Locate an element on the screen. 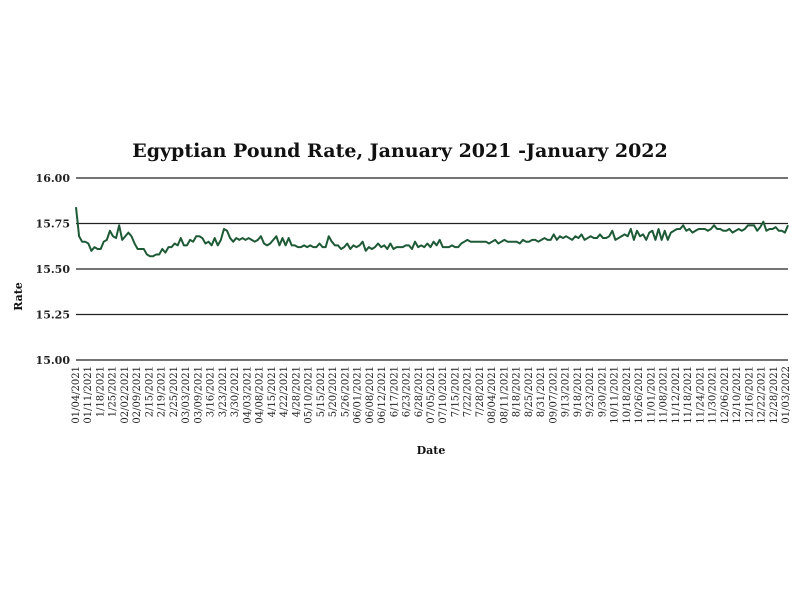  x-tick-label: 02/02/2021 is located at coordinates (125, 395).